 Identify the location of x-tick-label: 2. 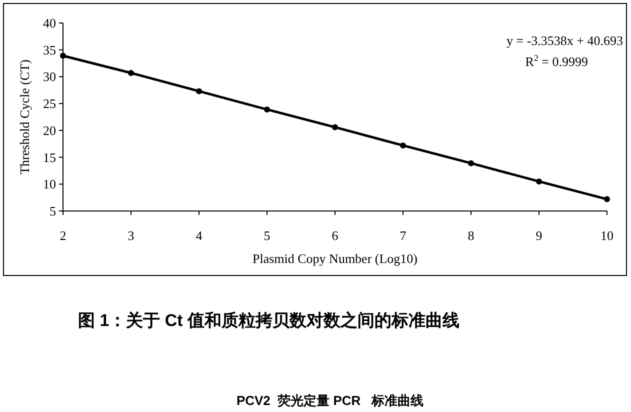
(63, 235).